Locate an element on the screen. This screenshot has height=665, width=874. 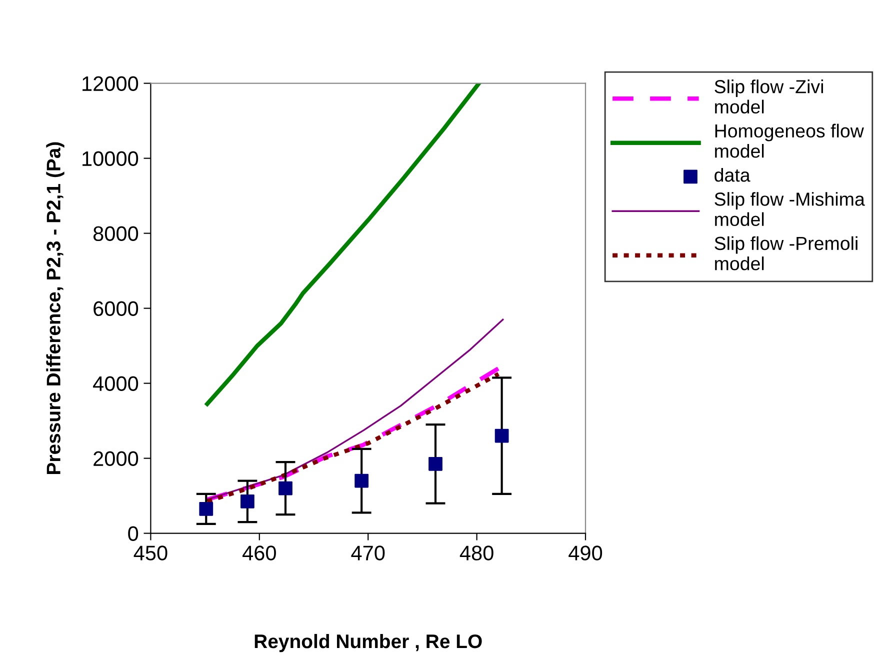
y-tick-label: 6000 is located at coordinates (116, 308).